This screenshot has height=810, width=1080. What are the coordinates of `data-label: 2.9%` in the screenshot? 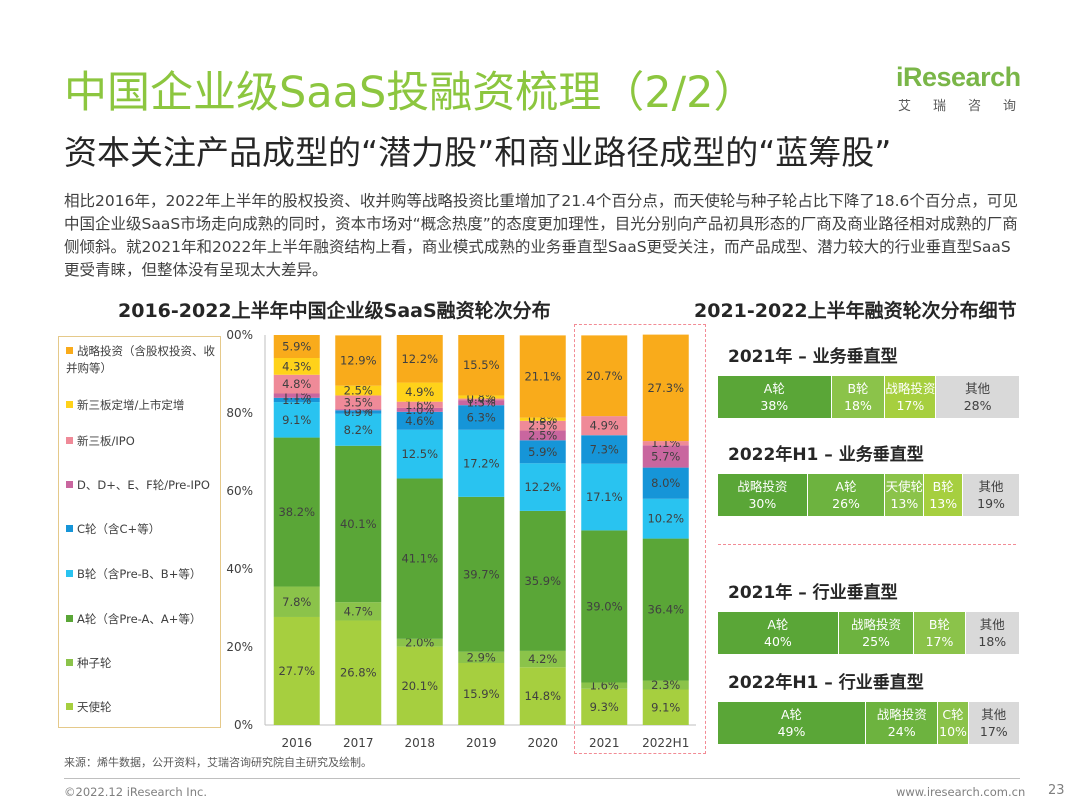 It's located at (481, 657).